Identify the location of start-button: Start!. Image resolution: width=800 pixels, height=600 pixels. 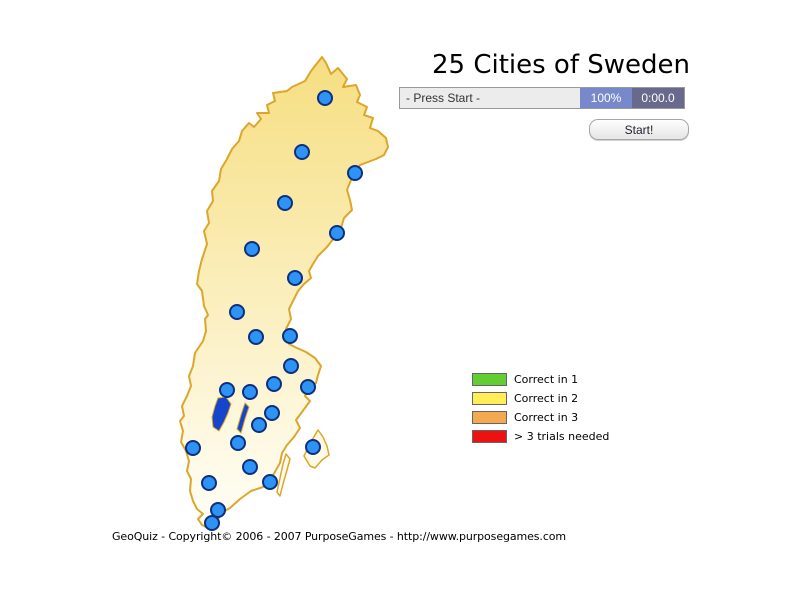
(639, 129).